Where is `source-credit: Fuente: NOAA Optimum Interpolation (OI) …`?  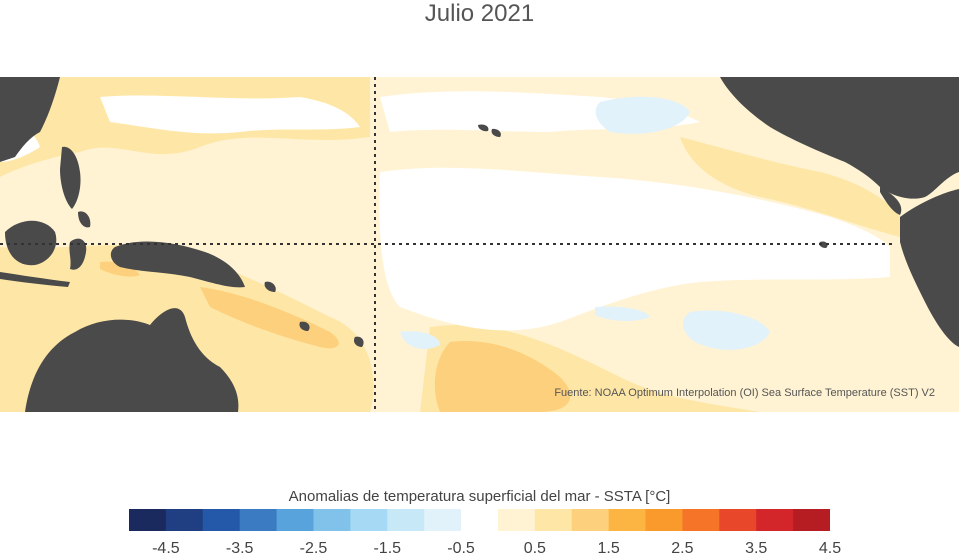
source-credit: Fuente: NOAA Optimum Interpolation (OI) … is located at coordinates (744, 393).